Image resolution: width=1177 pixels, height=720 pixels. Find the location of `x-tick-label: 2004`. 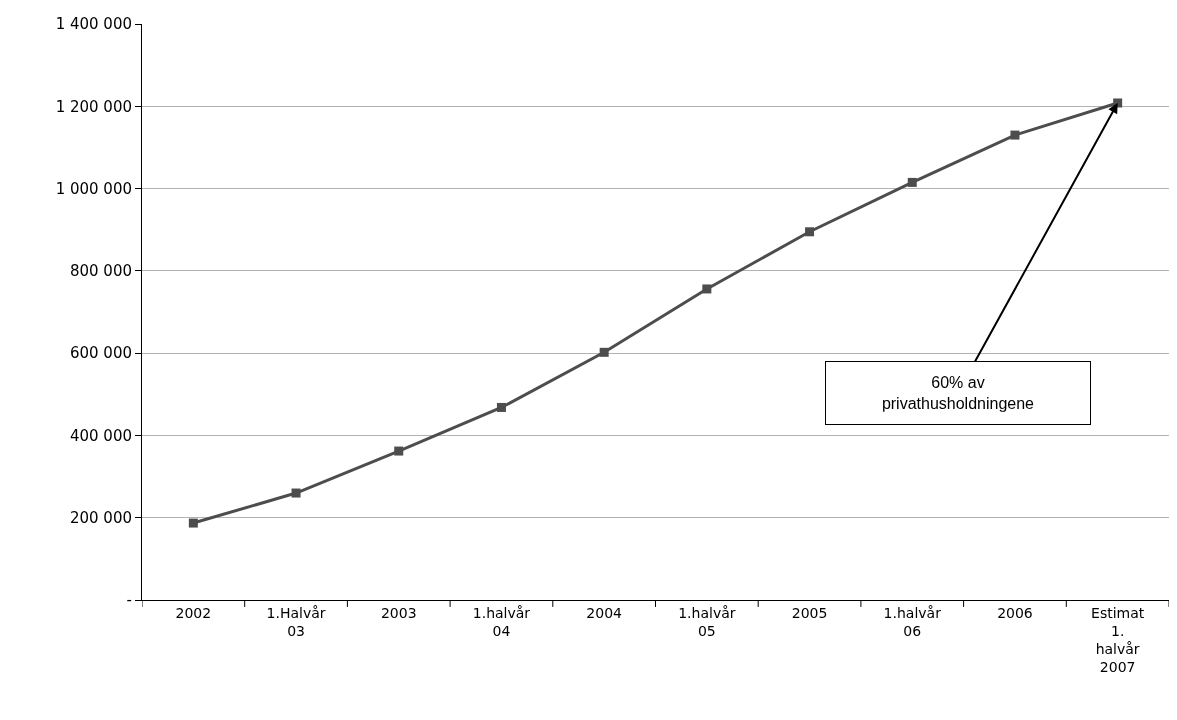

x-tick-label: 2004 is located at coordinates (604, 612).